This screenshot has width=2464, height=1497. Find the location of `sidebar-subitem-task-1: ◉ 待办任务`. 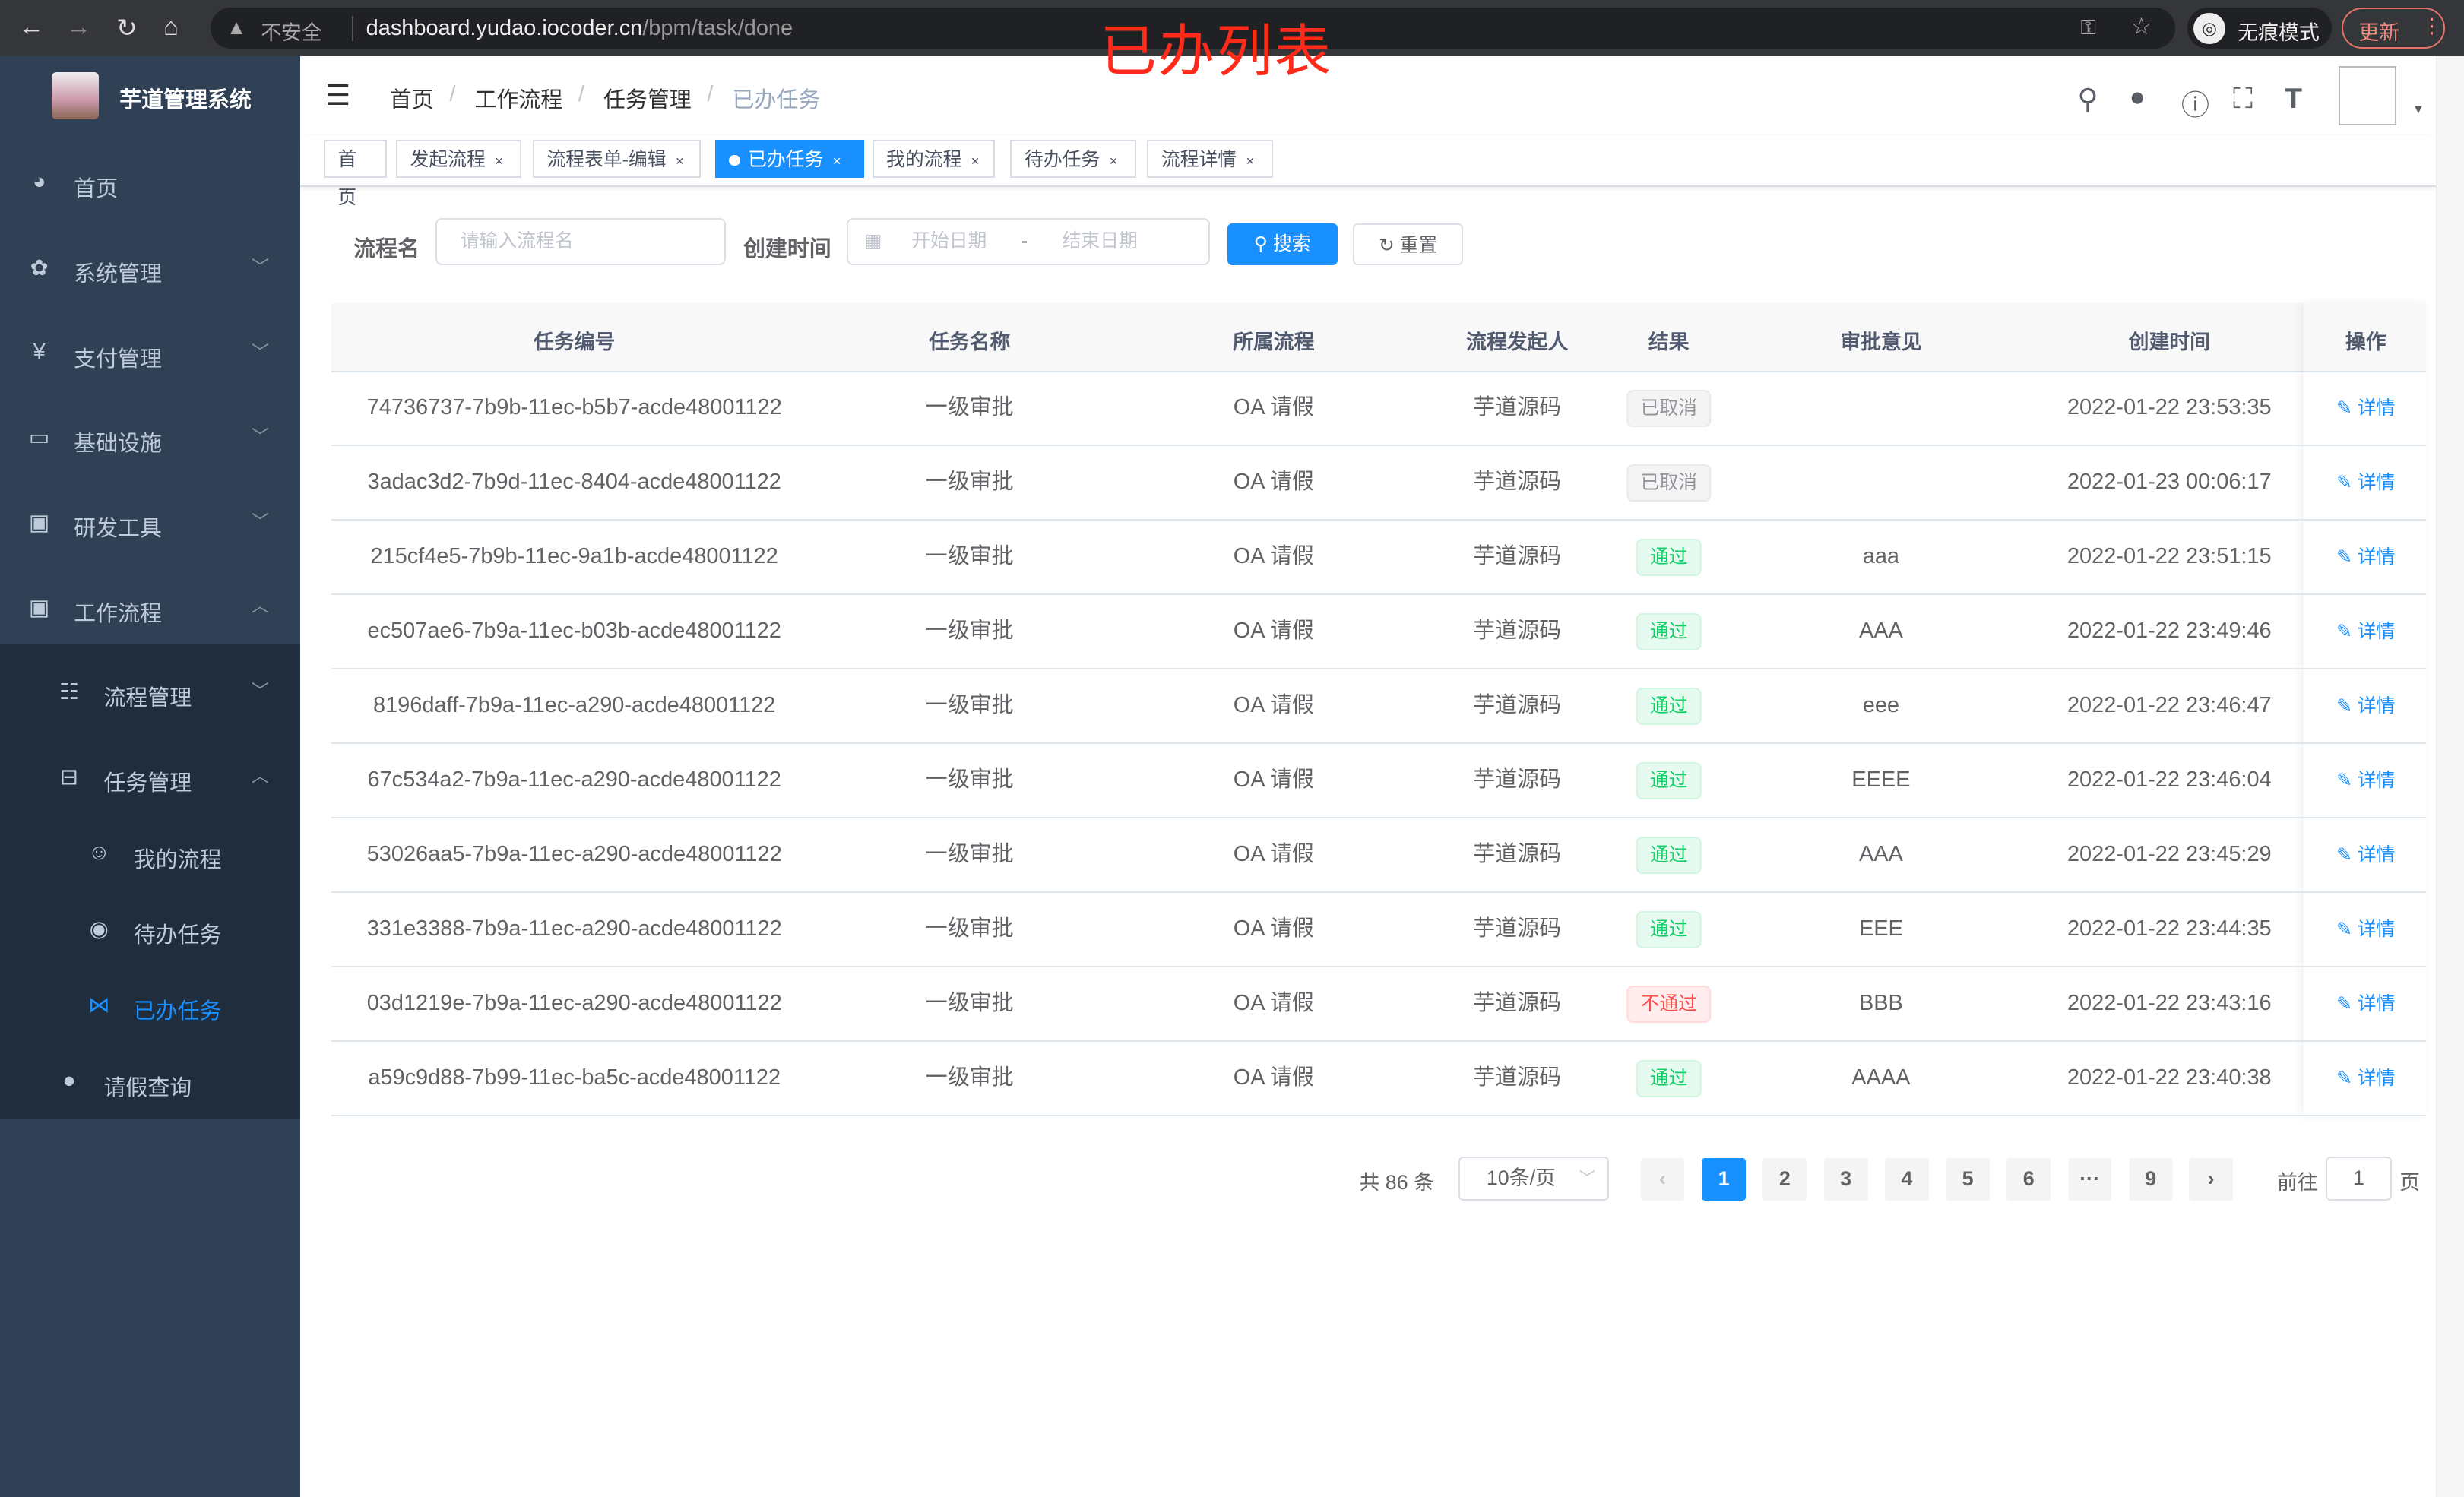

sidebar-subitem-task-1: ◉ 待办任务 is located at coordinates (150, 929).